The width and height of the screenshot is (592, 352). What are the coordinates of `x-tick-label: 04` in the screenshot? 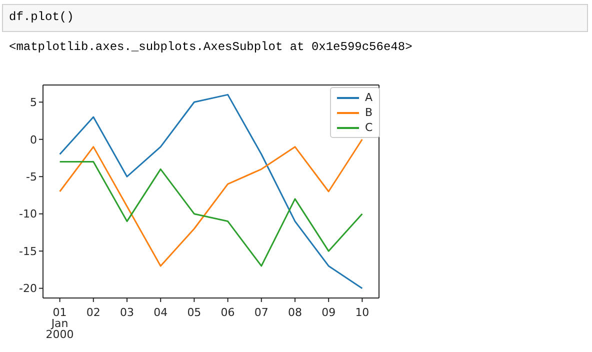 It's located at (161, 312).